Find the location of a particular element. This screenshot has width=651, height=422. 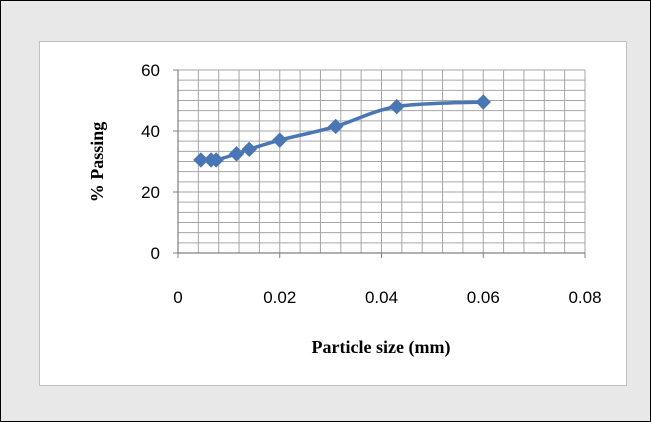

x-tick-label: 0.06 is located at coordinates (483, 297).